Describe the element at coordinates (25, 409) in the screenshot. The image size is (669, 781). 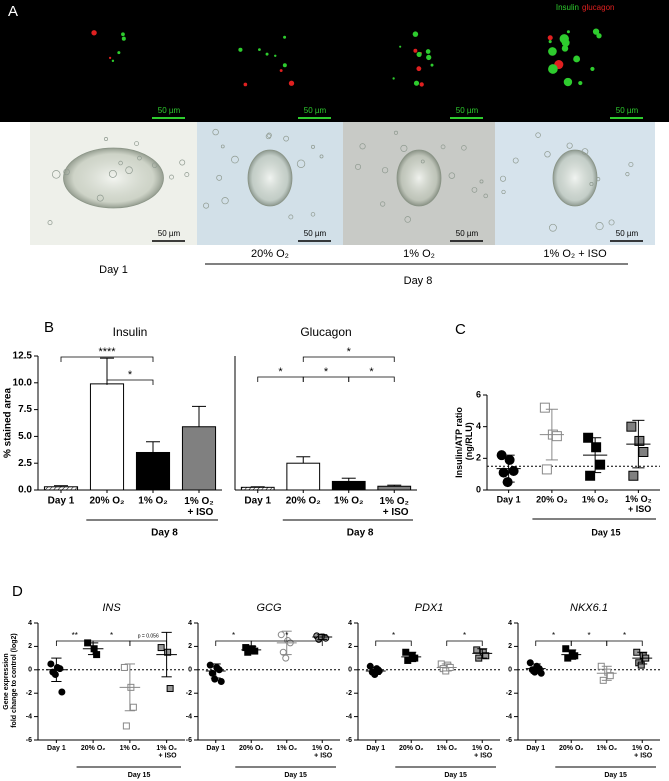
I see `y-tick-label: 7.5` at that location.